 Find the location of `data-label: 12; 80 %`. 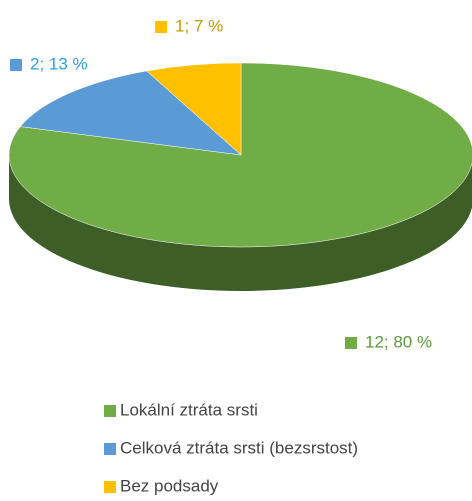

data-label: 12; 80 % is located at coordinates (398, 341).